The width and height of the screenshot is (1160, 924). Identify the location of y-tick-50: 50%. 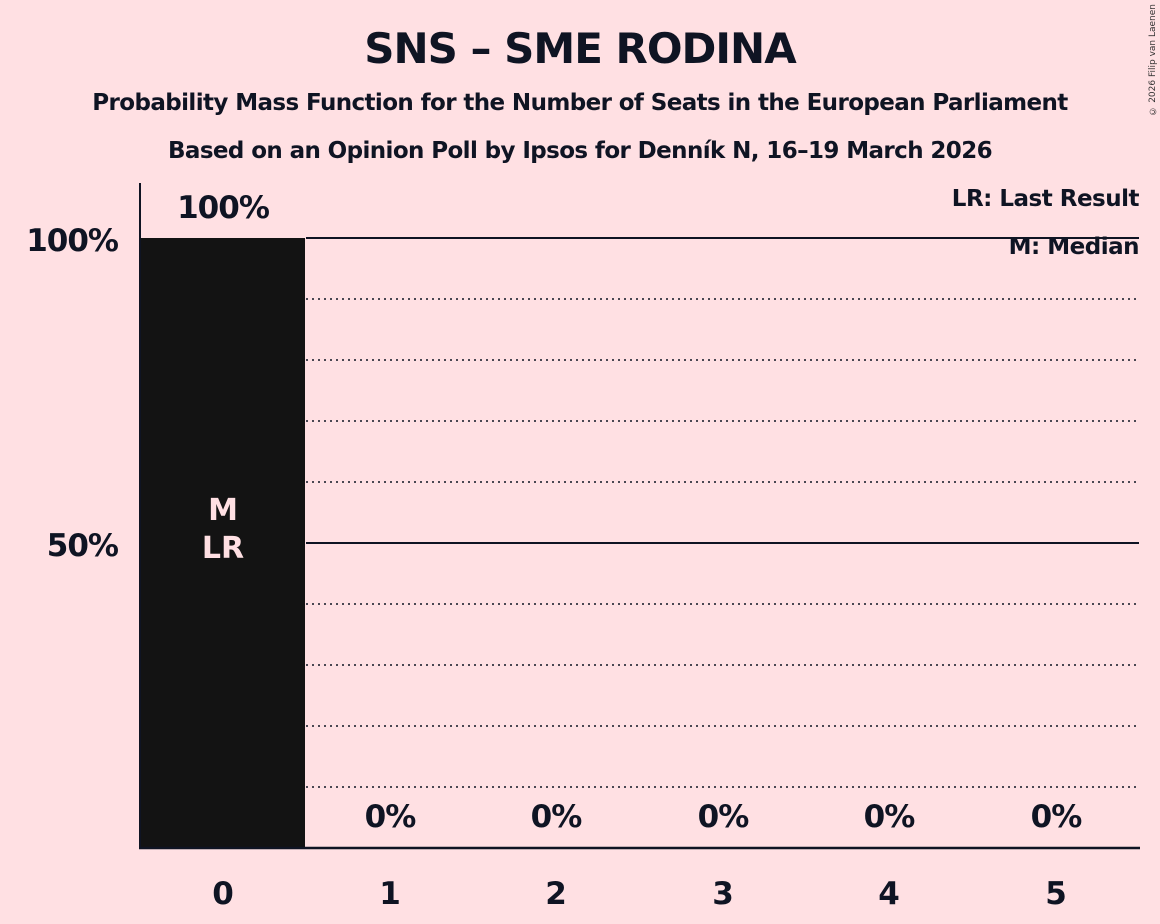
(83, 546).